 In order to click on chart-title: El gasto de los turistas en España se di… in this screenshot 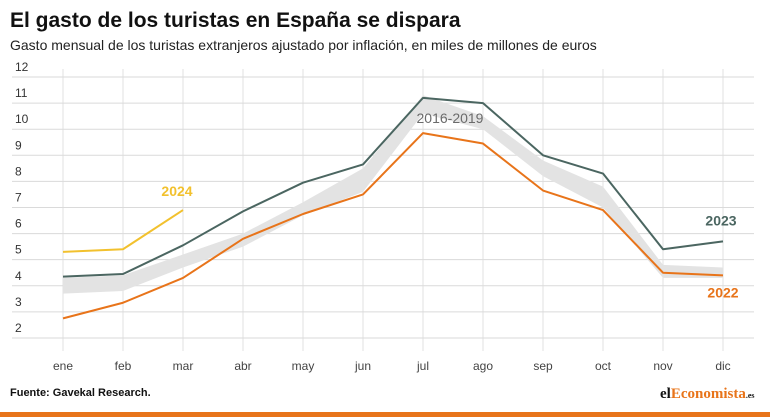, I will do `click(235, 20)`.